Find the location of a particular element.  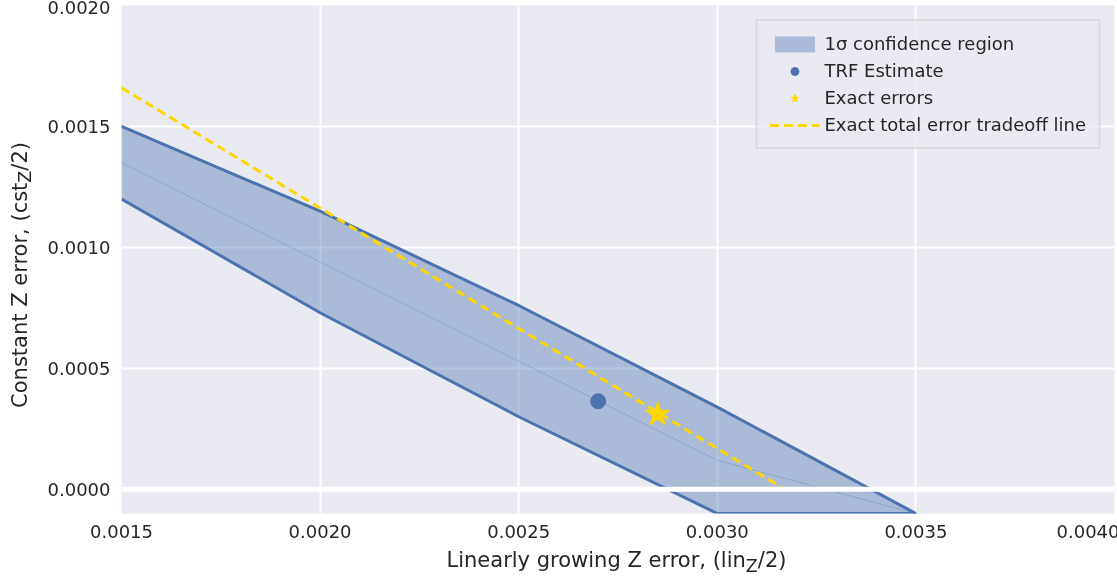

y-tick-label: 0.0000 is located at coordinates (79, 489).